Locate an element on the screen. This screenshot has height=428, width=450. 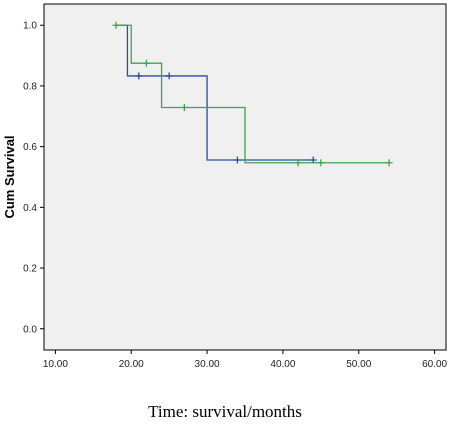
y-tick-label: 1.0 is located at coordinates (30, 26).